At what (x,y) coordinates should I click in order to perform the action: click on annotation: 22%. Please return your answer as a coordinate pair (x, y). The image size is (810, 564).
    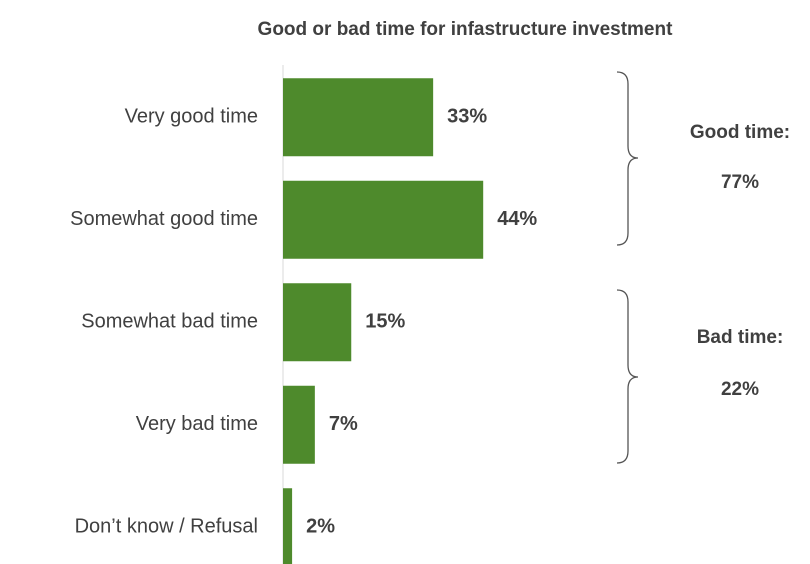
    Looking at the image, I should click on (740, 389).